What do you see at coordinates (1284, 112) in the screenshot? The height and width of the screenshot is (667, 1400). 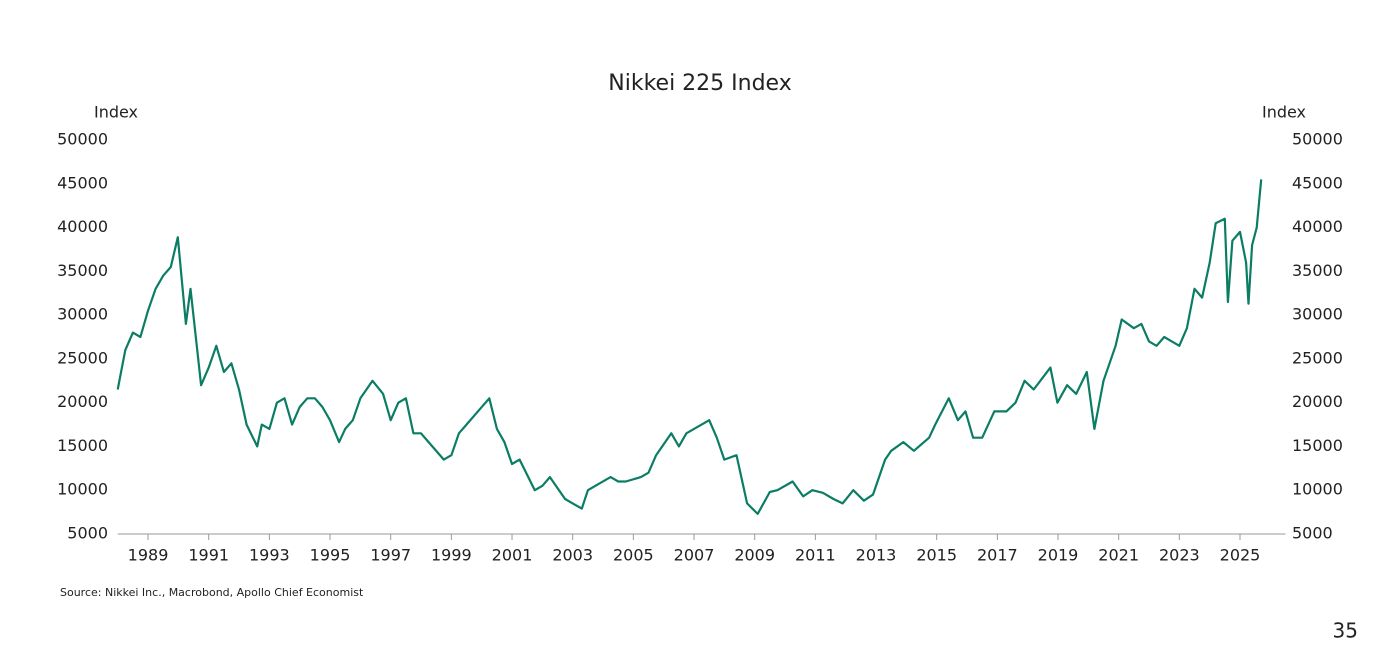 I see `y2-axis-label: Index` at bounding box center [1284, 112].